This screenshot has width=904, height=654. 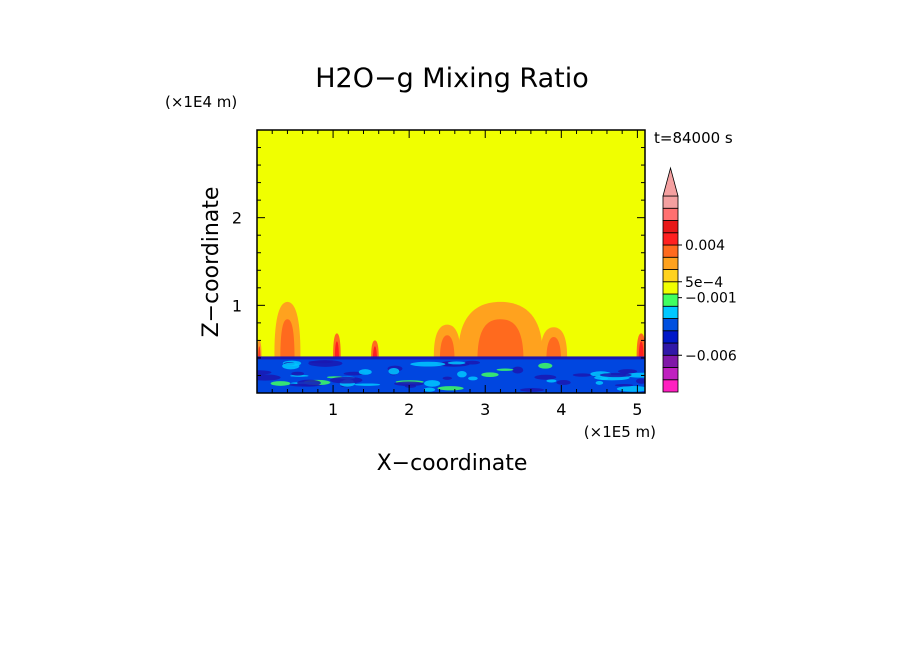 I want to click on x-tick-label: 5, so click(x=637, y=409).